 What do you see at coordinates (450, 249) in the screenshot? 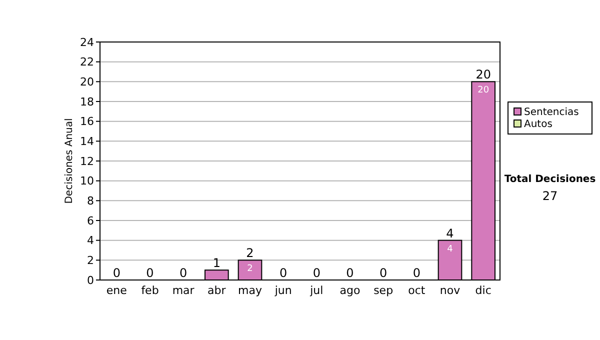
I see `data-label: 4` at bounding box center [450, 249].